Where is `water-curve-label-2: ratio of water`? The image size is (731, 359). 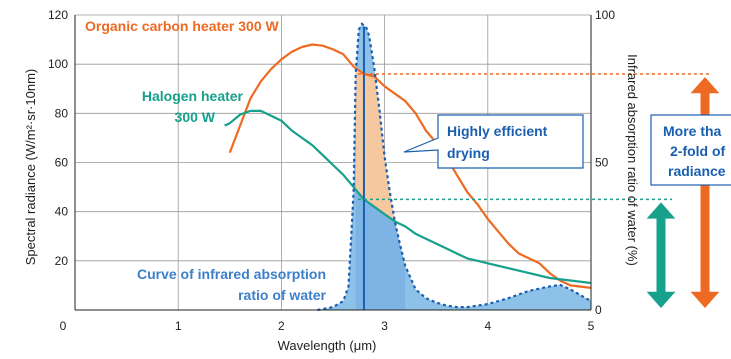
water-curve-label-2: ratio of water is located at coordinates (282, 295).